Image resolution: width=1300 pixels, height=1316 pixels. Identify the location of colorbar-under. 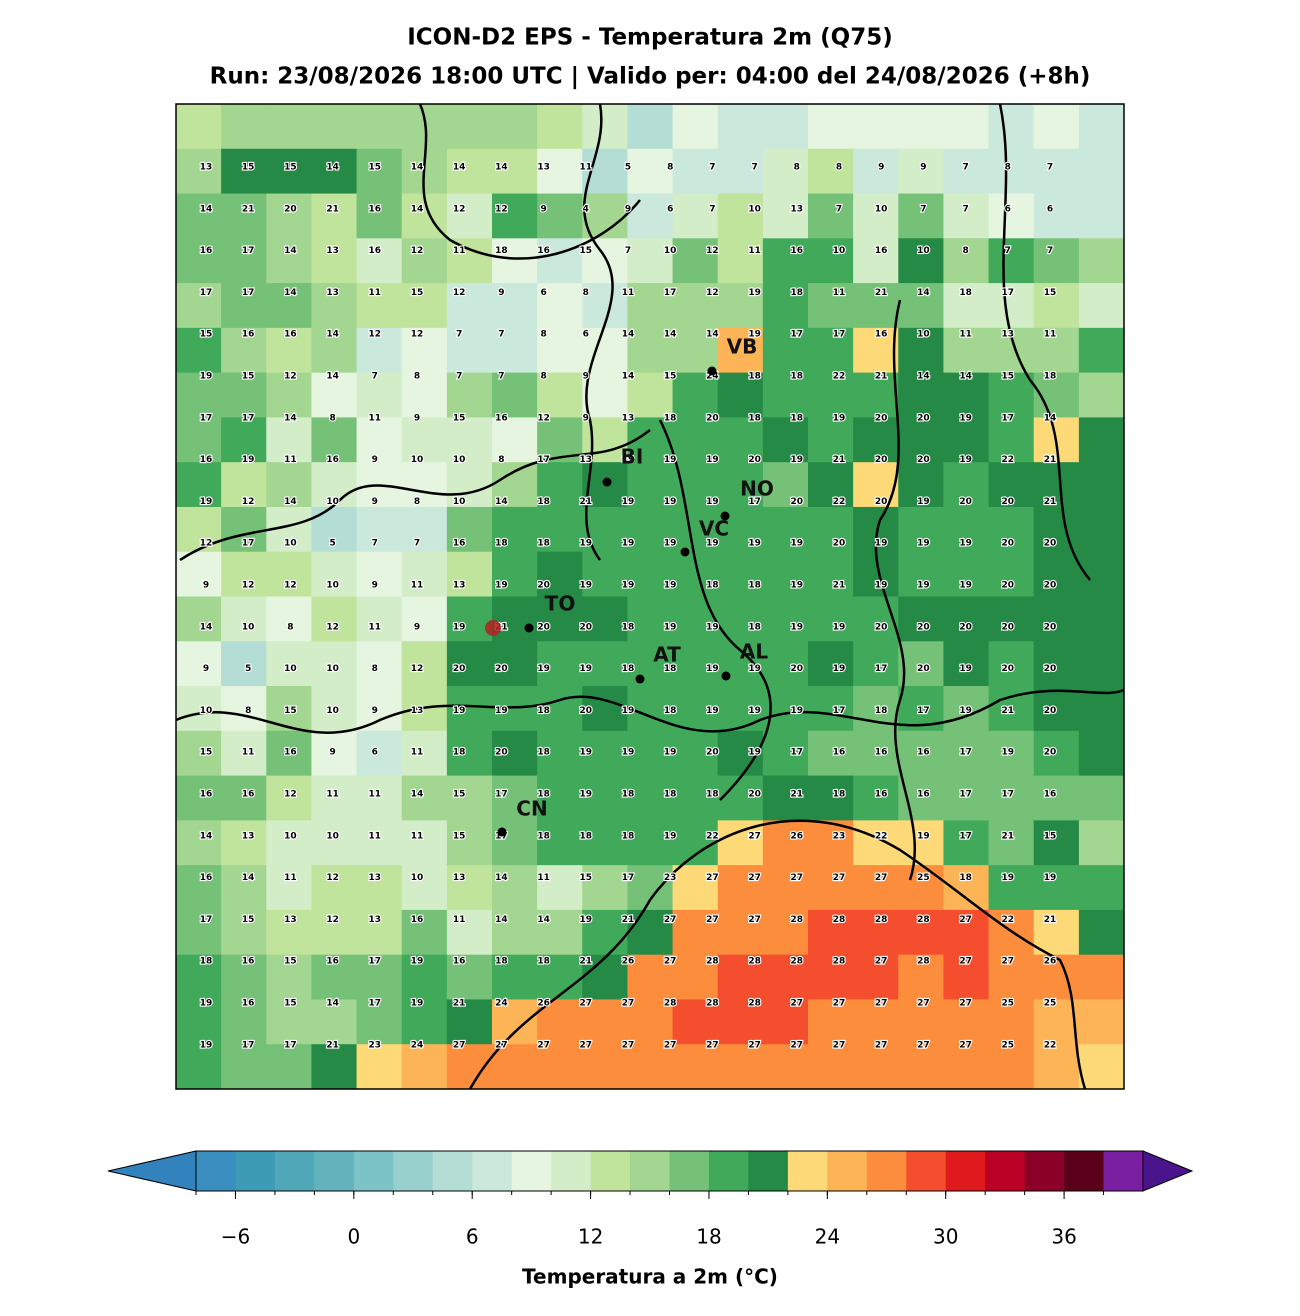
(152, 1171).